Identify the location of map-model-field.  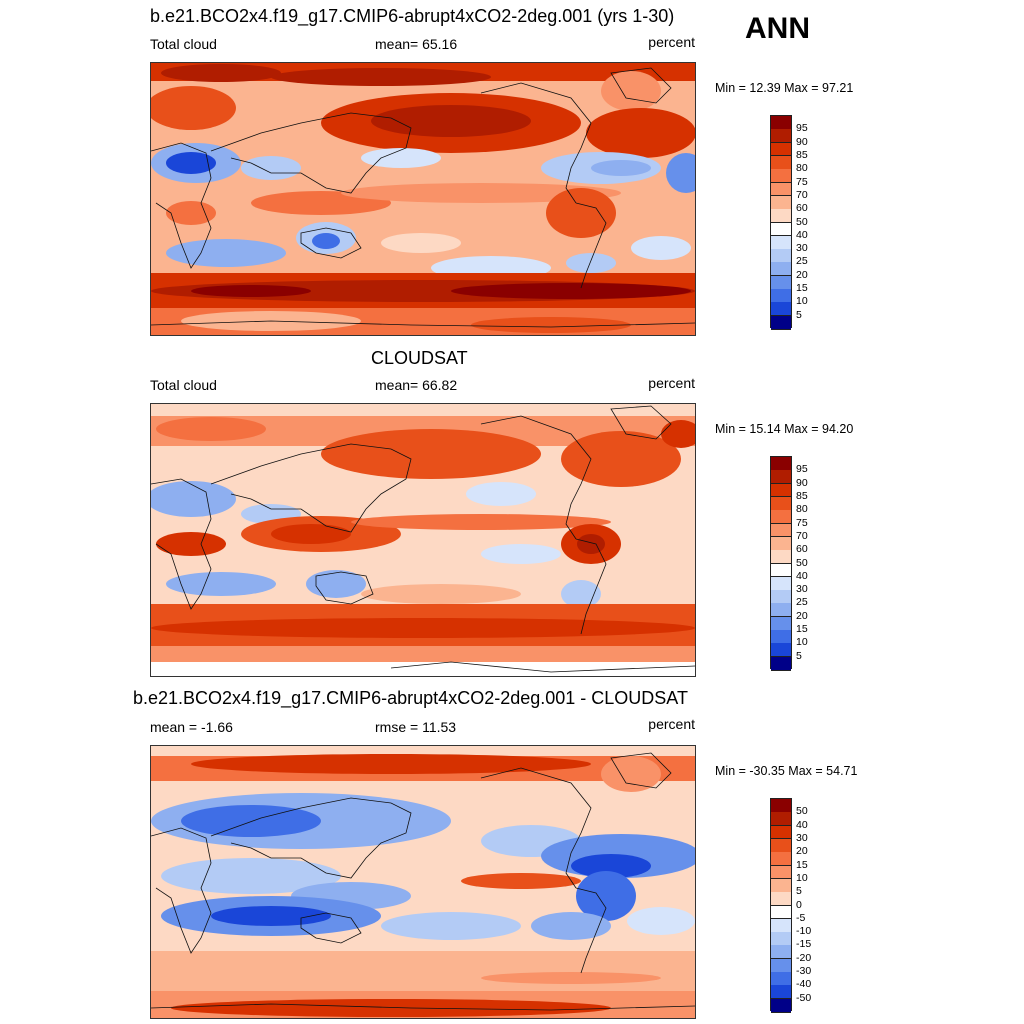
(423, 199).